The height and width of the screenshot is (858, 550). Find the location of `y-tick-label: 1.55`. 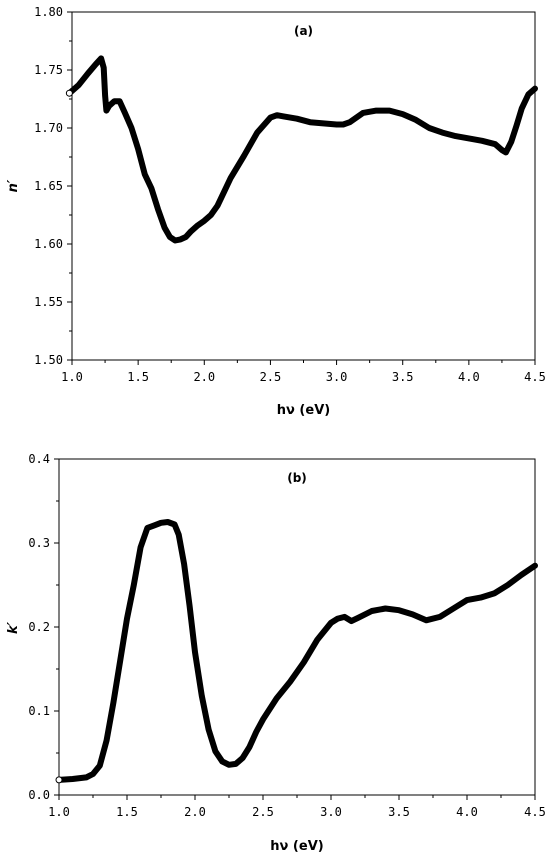

y-tick-label: 1.55 is located at coordinates (48, 302).